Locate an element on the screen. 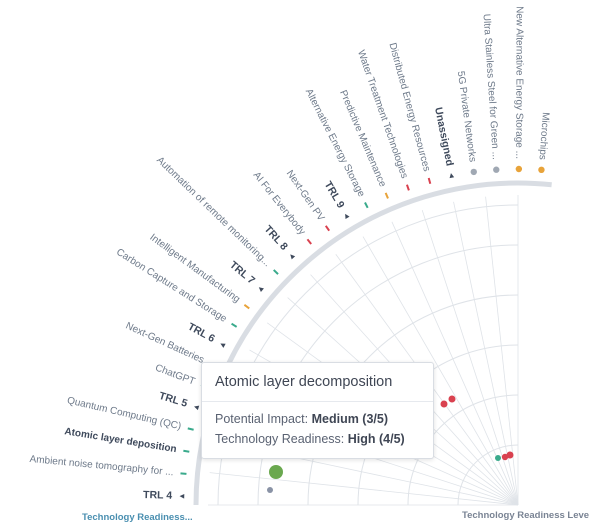 This screenshot has width=589, height=530. group-label: Unassigned is located at coordinates (444, 136).